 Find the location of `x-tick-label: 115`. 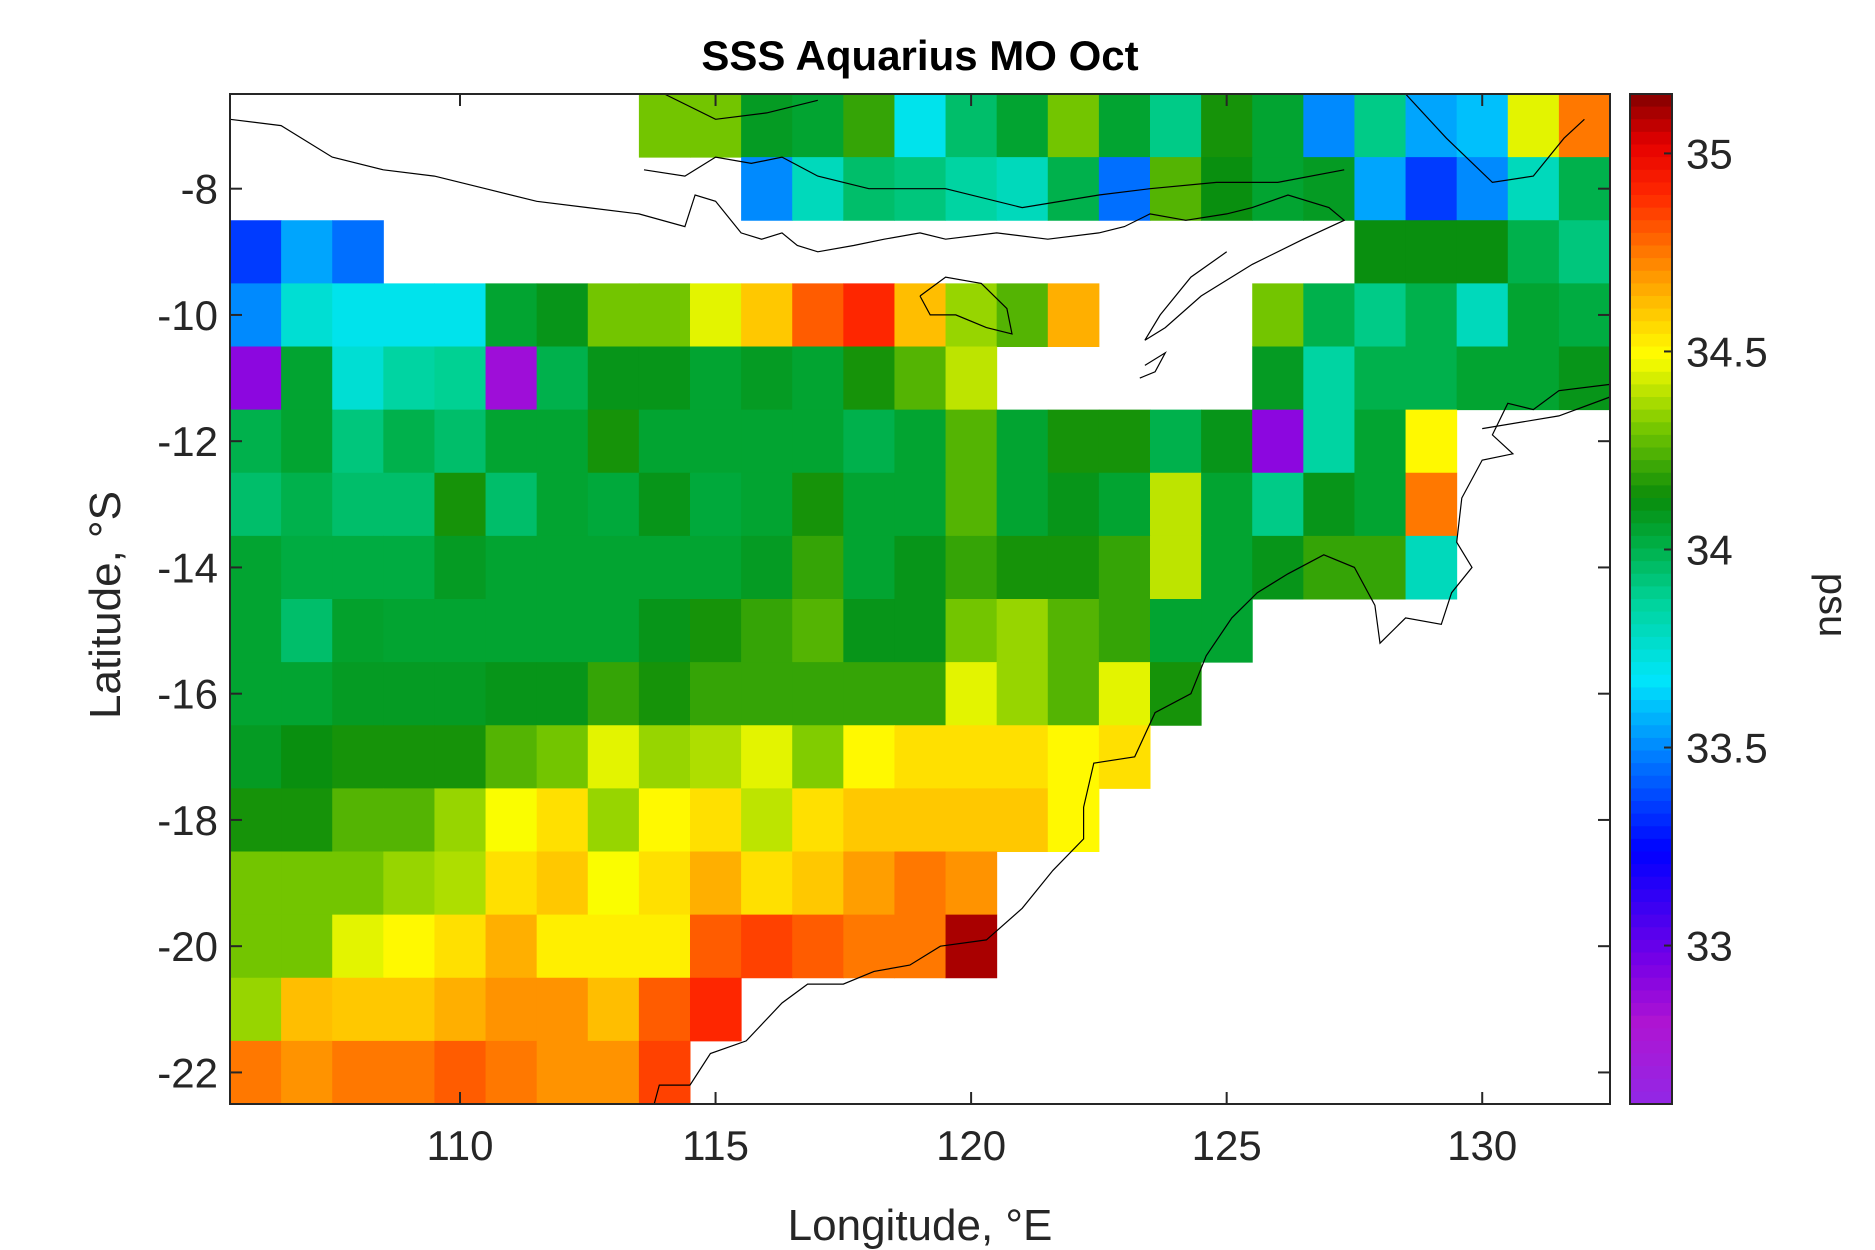

x-tick-label: 115 is located at coordinates (715, 1145).